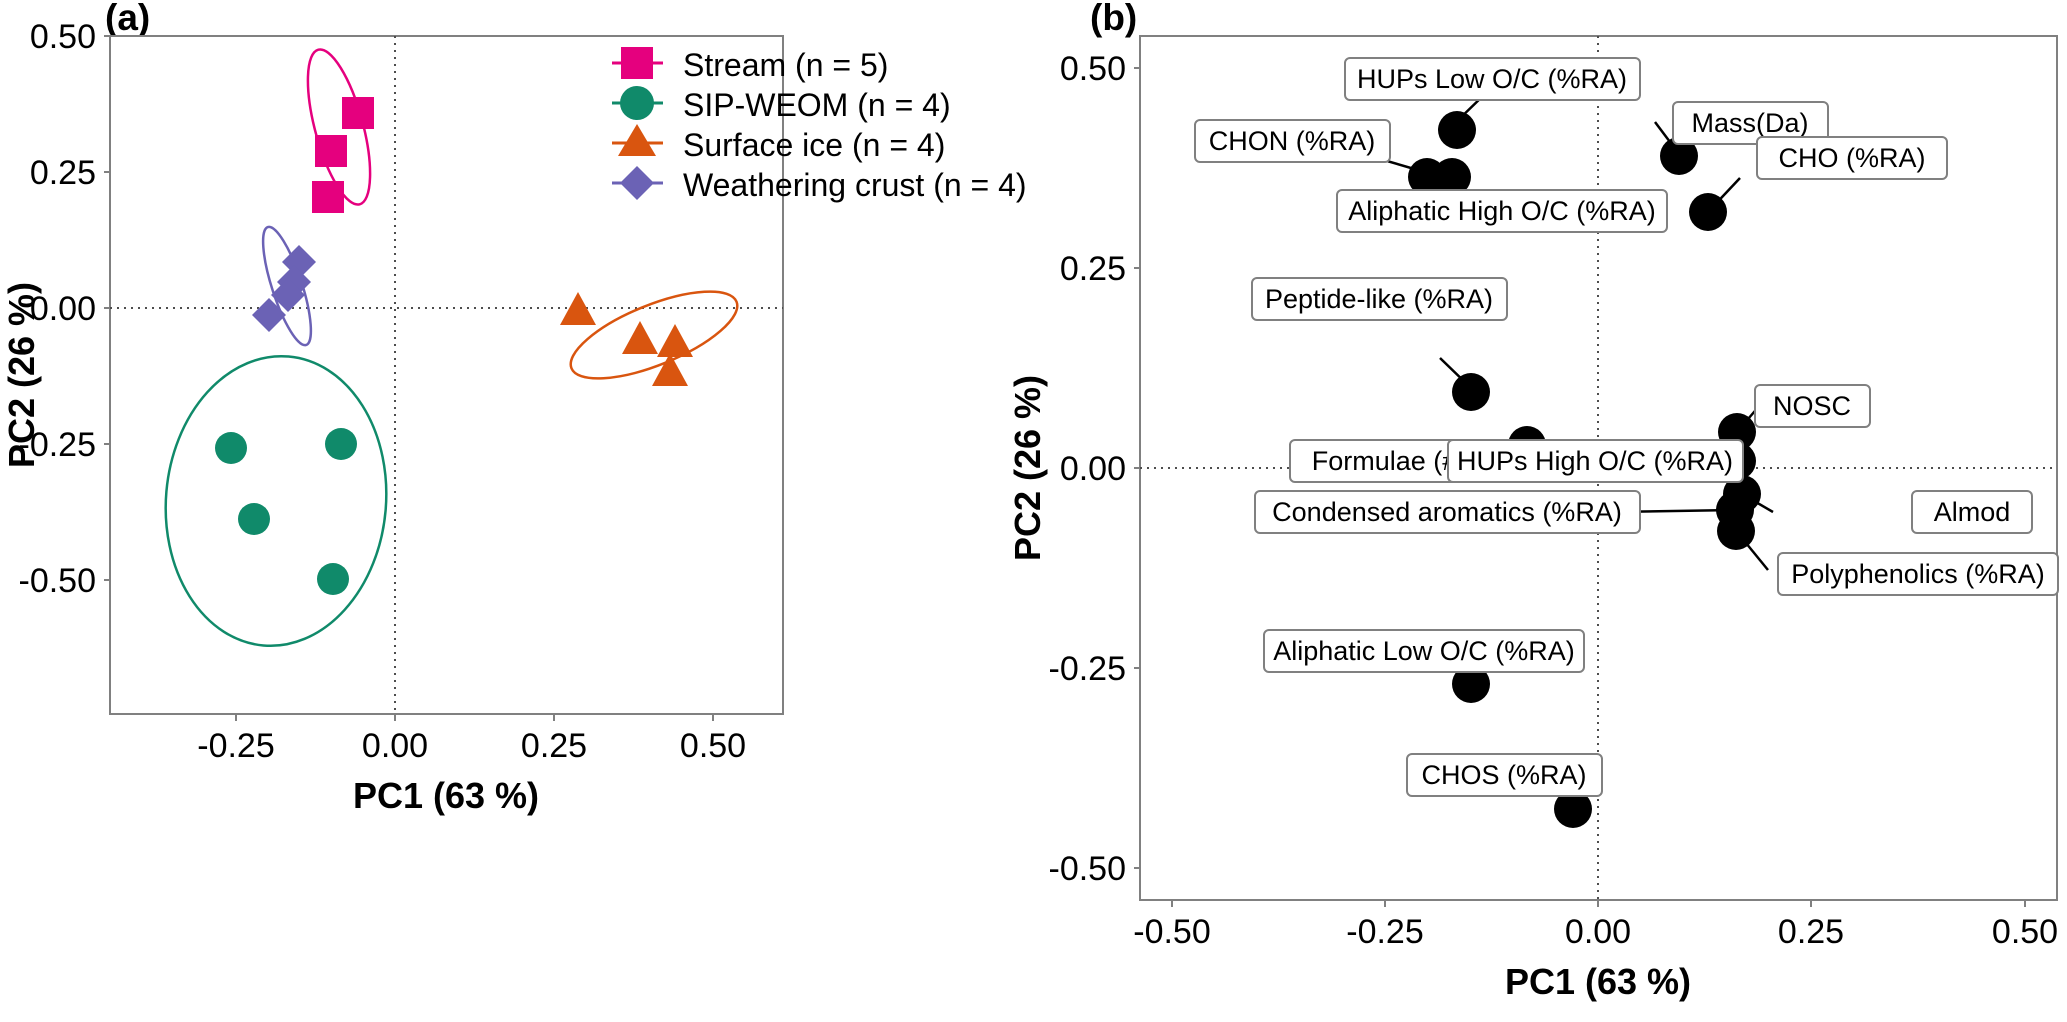  I want to click on loading-label-condensed-aromatics: Condensed aromatics (%RA), so click(1447, 512).